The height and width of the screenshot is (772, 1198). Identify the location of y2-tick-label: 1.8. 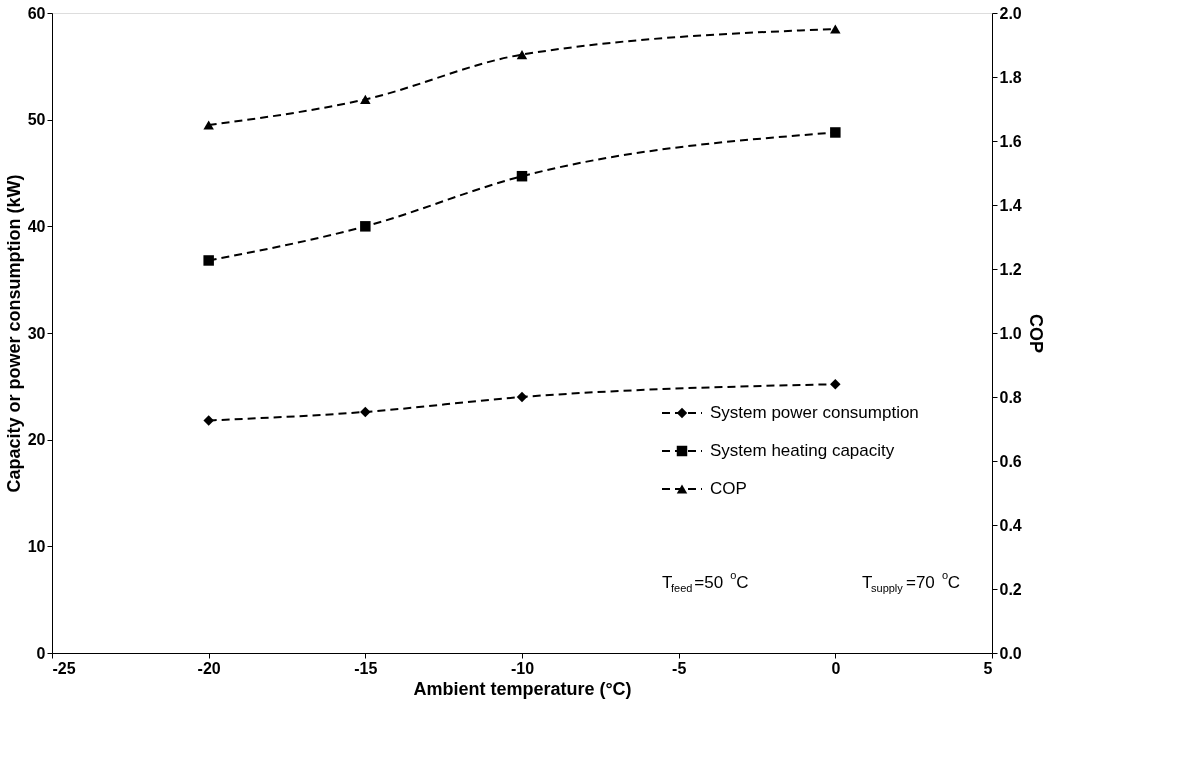
(1010, 77).